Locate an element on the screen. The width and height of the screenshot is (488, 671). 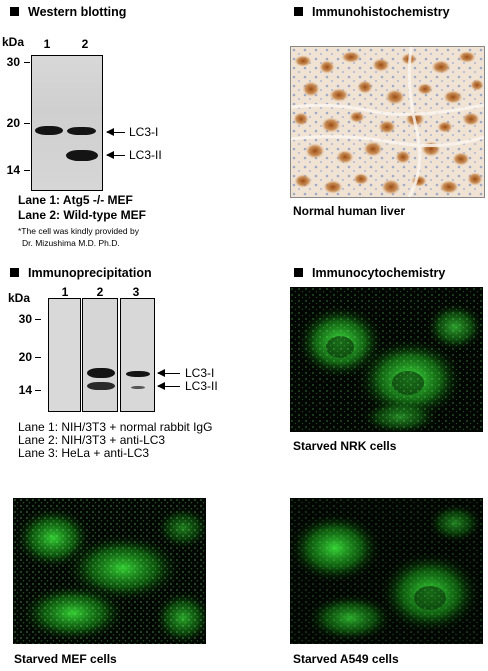
a549-fluorescence-graphic is located at coordinates (386, 571).